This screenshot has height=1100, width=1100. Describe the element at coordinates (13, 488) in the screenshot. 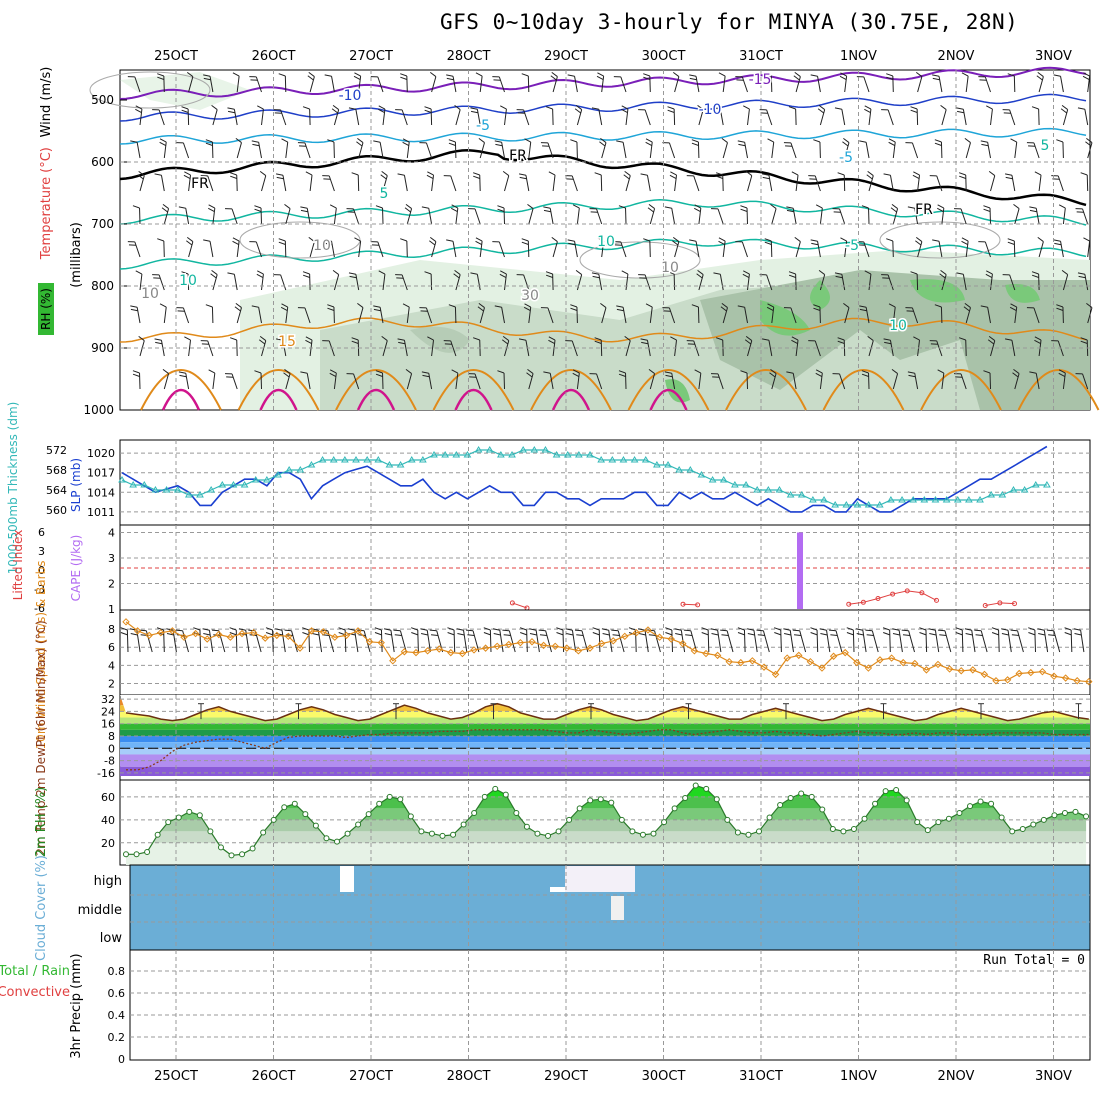

I see `thickness-ylabel: 1000-500mb Thickness (dm)` at that location.